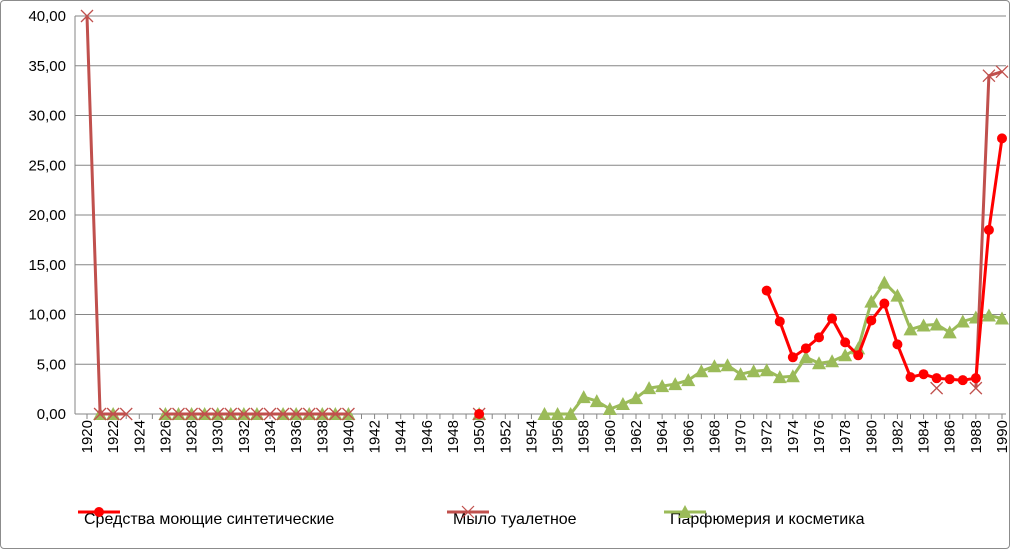 The image size is (1012, 551). I want to click on x-tick-label: 1986, so click(950, 436).